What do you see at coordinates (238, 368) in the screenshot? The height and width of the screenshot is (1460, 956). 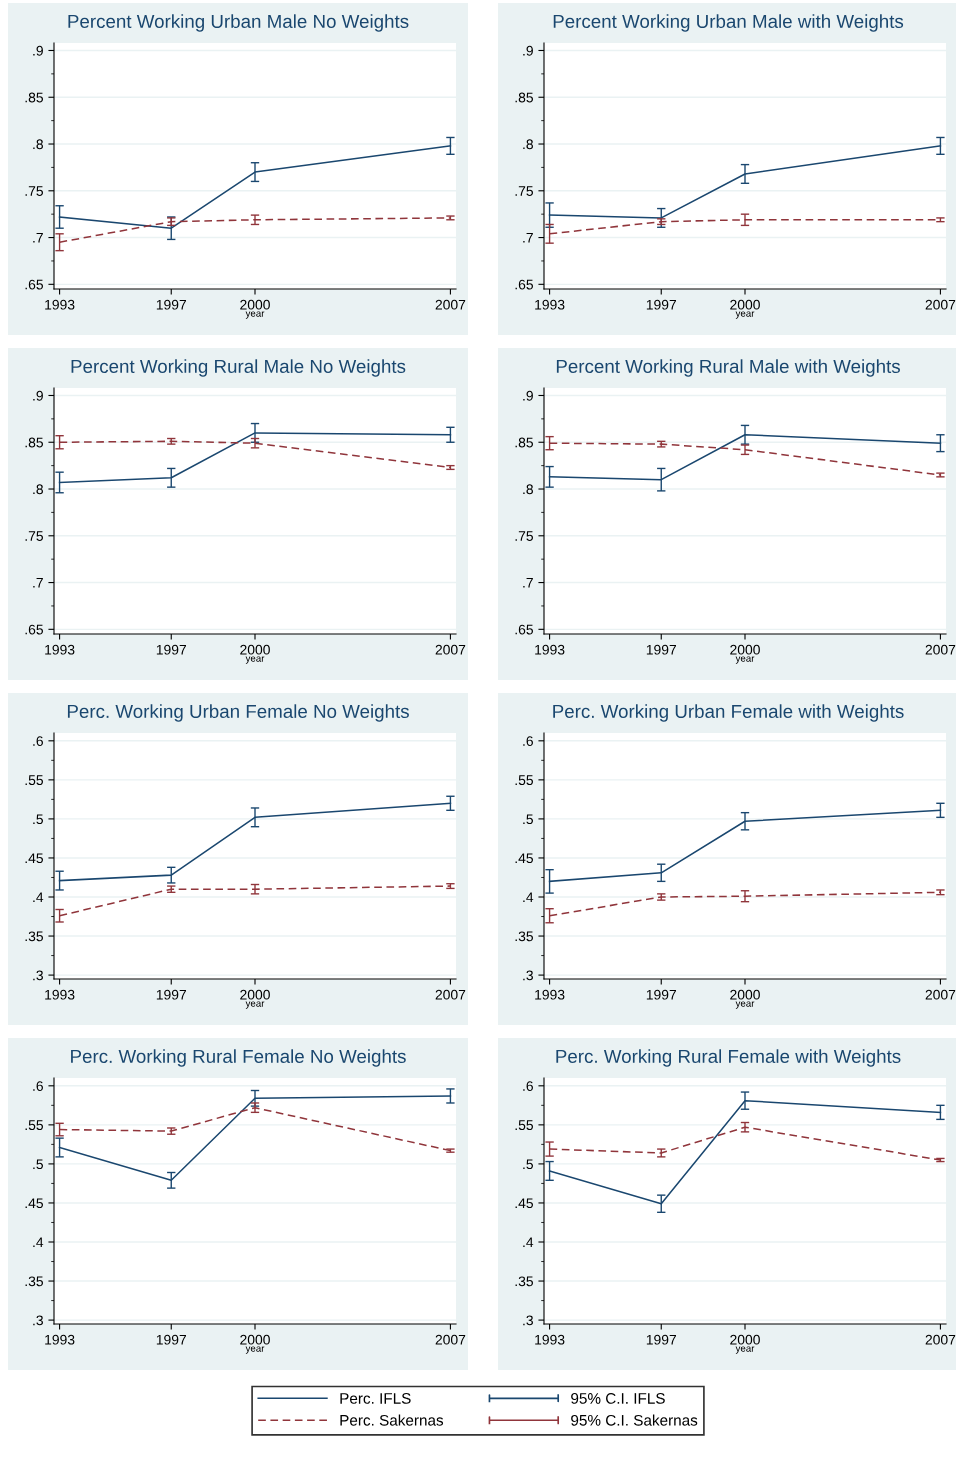 I see `chart-title: Percent Working Rural Male No Weights` at bounding box center [238, 368].